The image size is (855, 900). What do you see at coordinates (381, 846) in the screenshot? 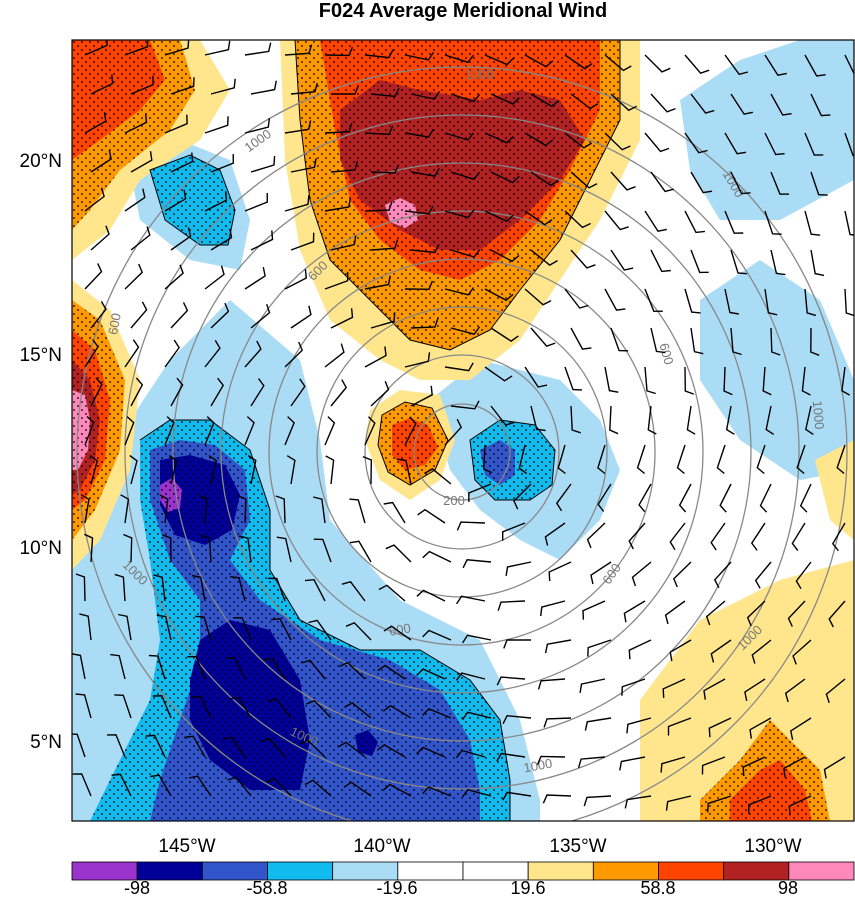
I see `lon-label-140w: 140°W` at bounding box center [381, 846].